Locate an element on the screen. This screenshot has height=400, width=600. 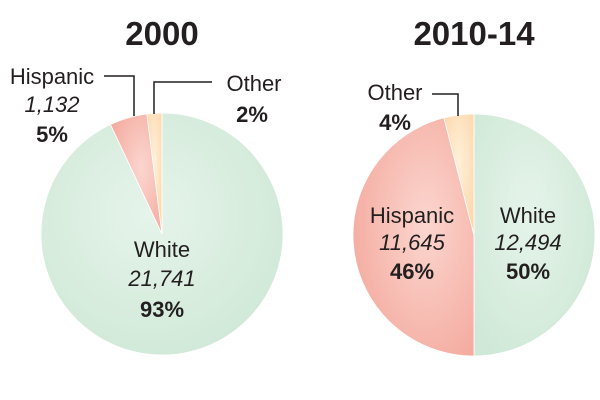
other-percent: 2% is located at coordinates (252, 114).